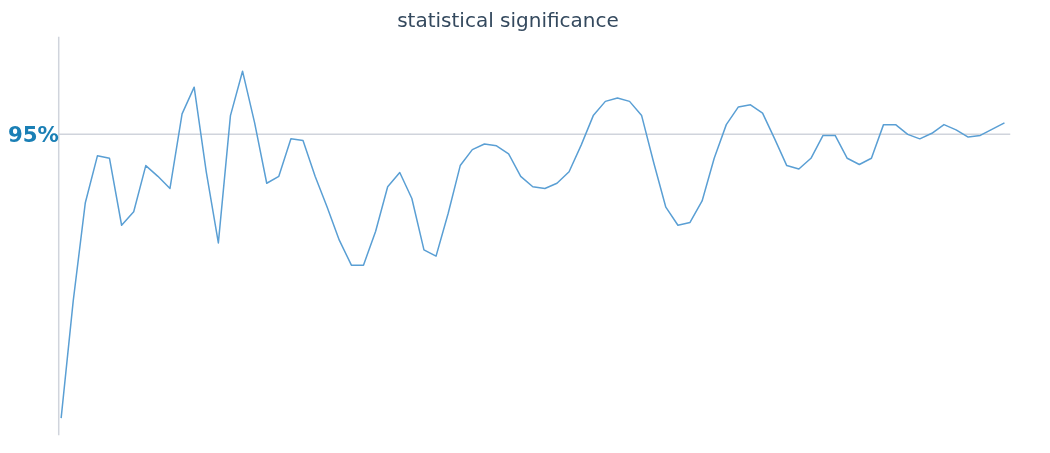  What do you see at coordinates (33, 134) in the screenshot?
I see `annotation: 95%` at bounding box center [33, 134].